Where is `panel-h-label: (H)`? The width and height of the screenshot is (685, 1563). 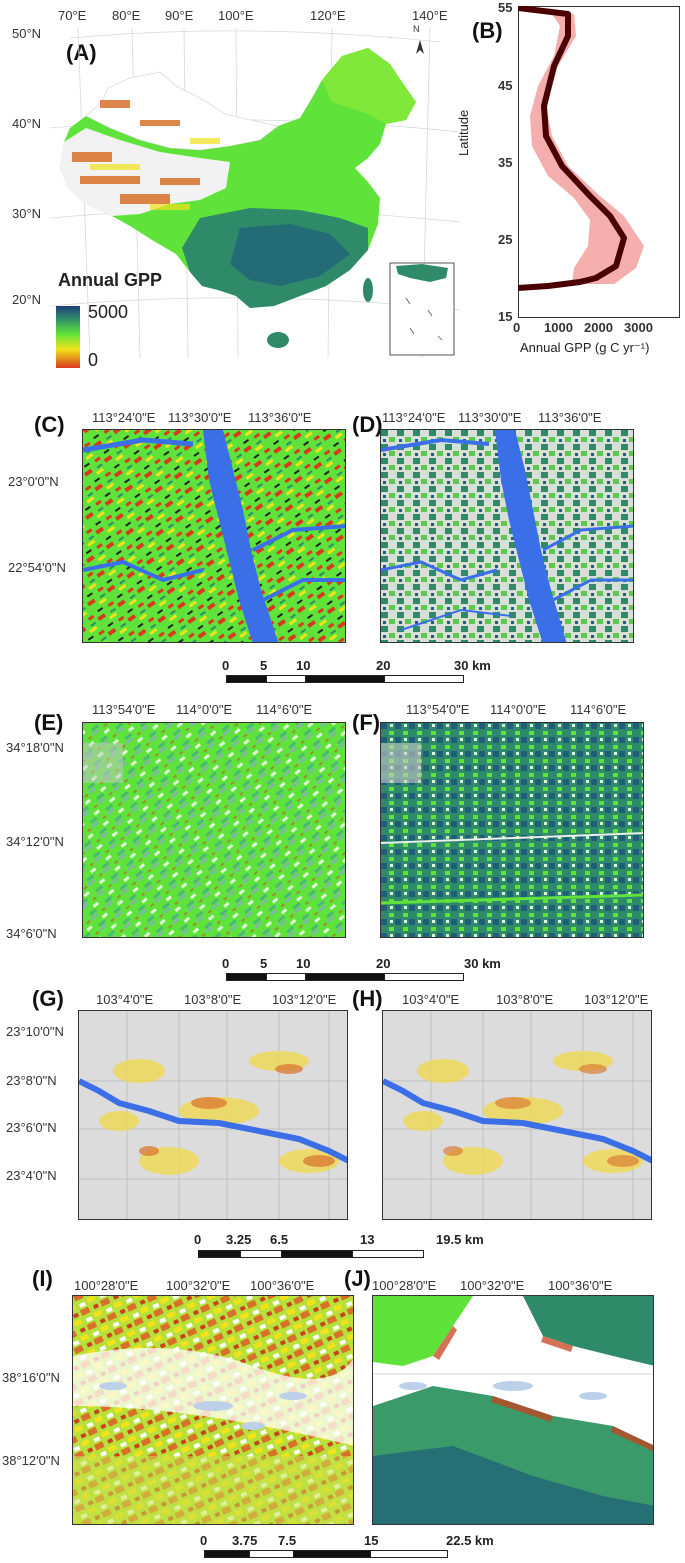 panel-h-label: (H) is located at coordinates (367, 998).